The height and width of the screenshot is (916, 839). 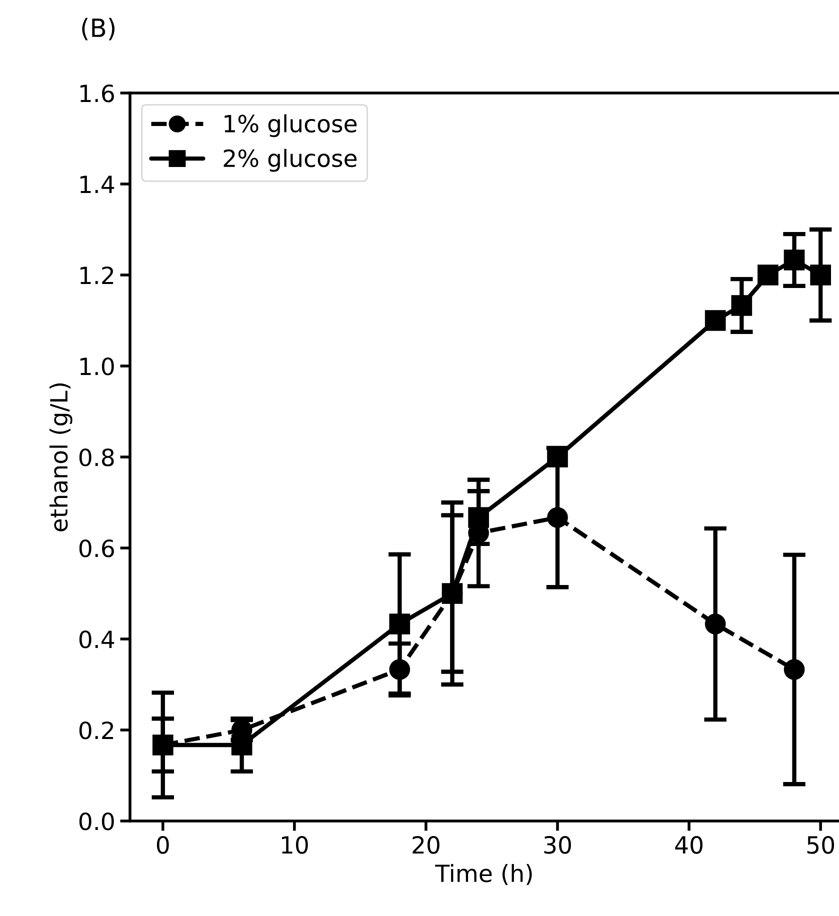 I want to click on chart-title: (B), so click(x=98, y=29).